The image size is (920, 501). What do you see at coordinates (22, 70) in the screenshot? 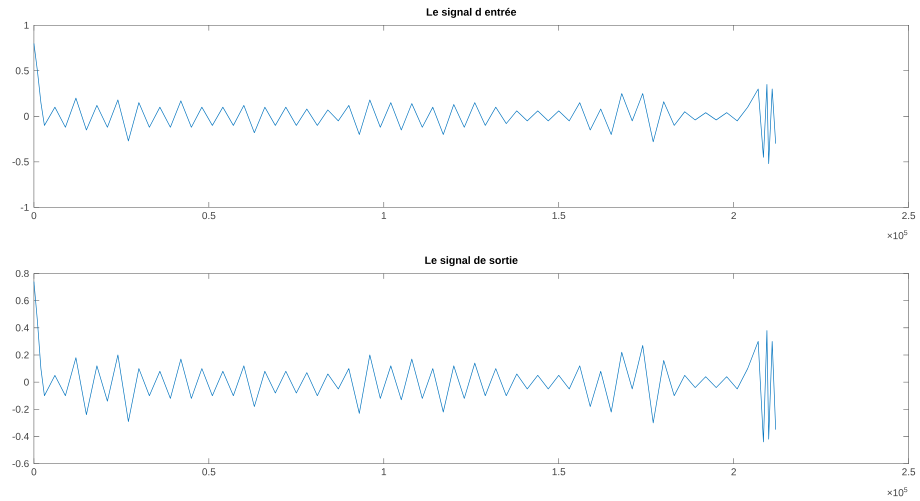
I see `y-tick-label: 0.5` at bounding box center [22, 70].